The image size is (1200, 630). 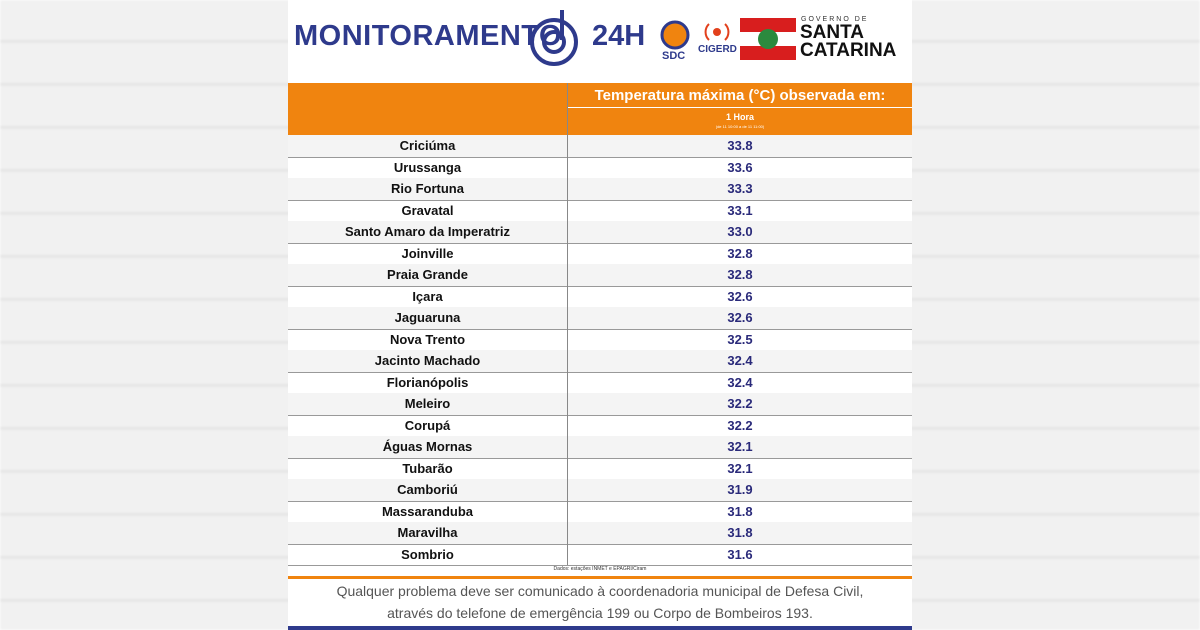 I want to click on city: Criciúma, so click(x=427, y=145).